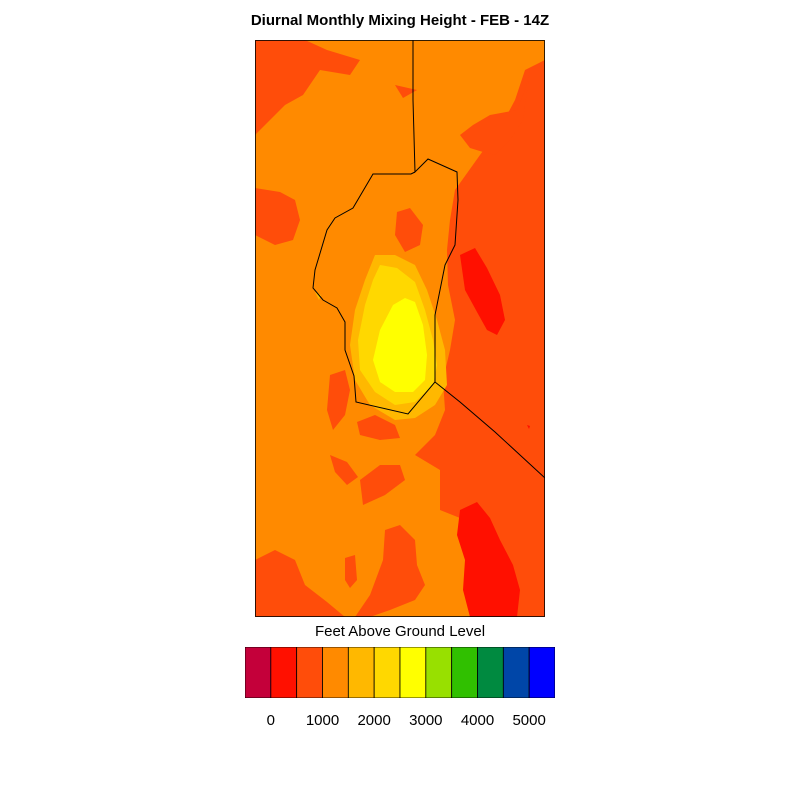 The width and height of the screenshot is (800, 800). What do you see at coordinates (277, 216) in the screenshot?
I see `low-zone-w` at bounding box center [277, 216].